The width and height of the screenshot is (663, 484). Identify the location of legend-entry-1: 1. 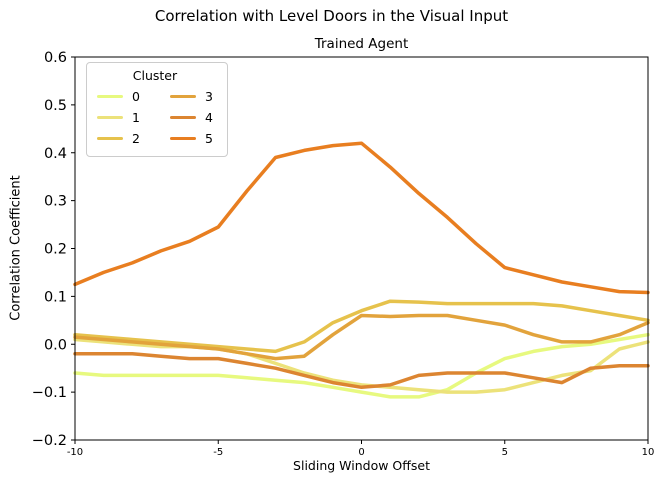
(118, 117).